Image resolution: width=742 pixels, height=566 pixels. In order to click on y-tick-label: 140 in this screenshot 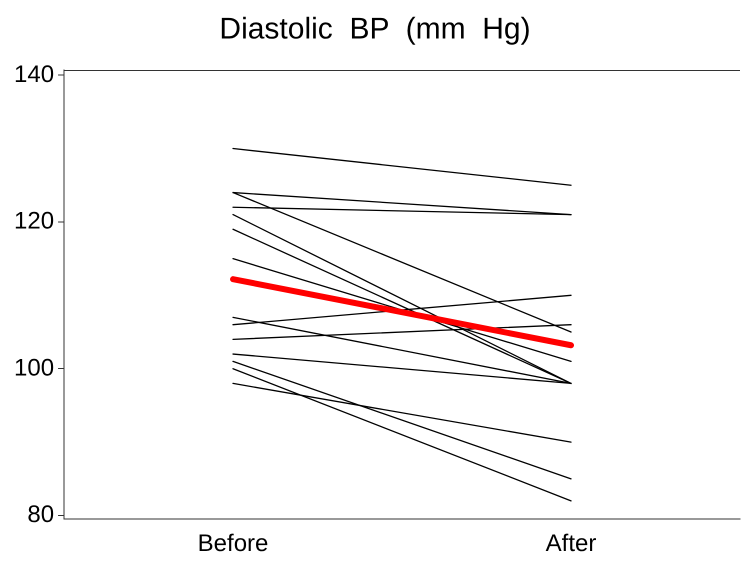, I will do `click(34, 74)`.